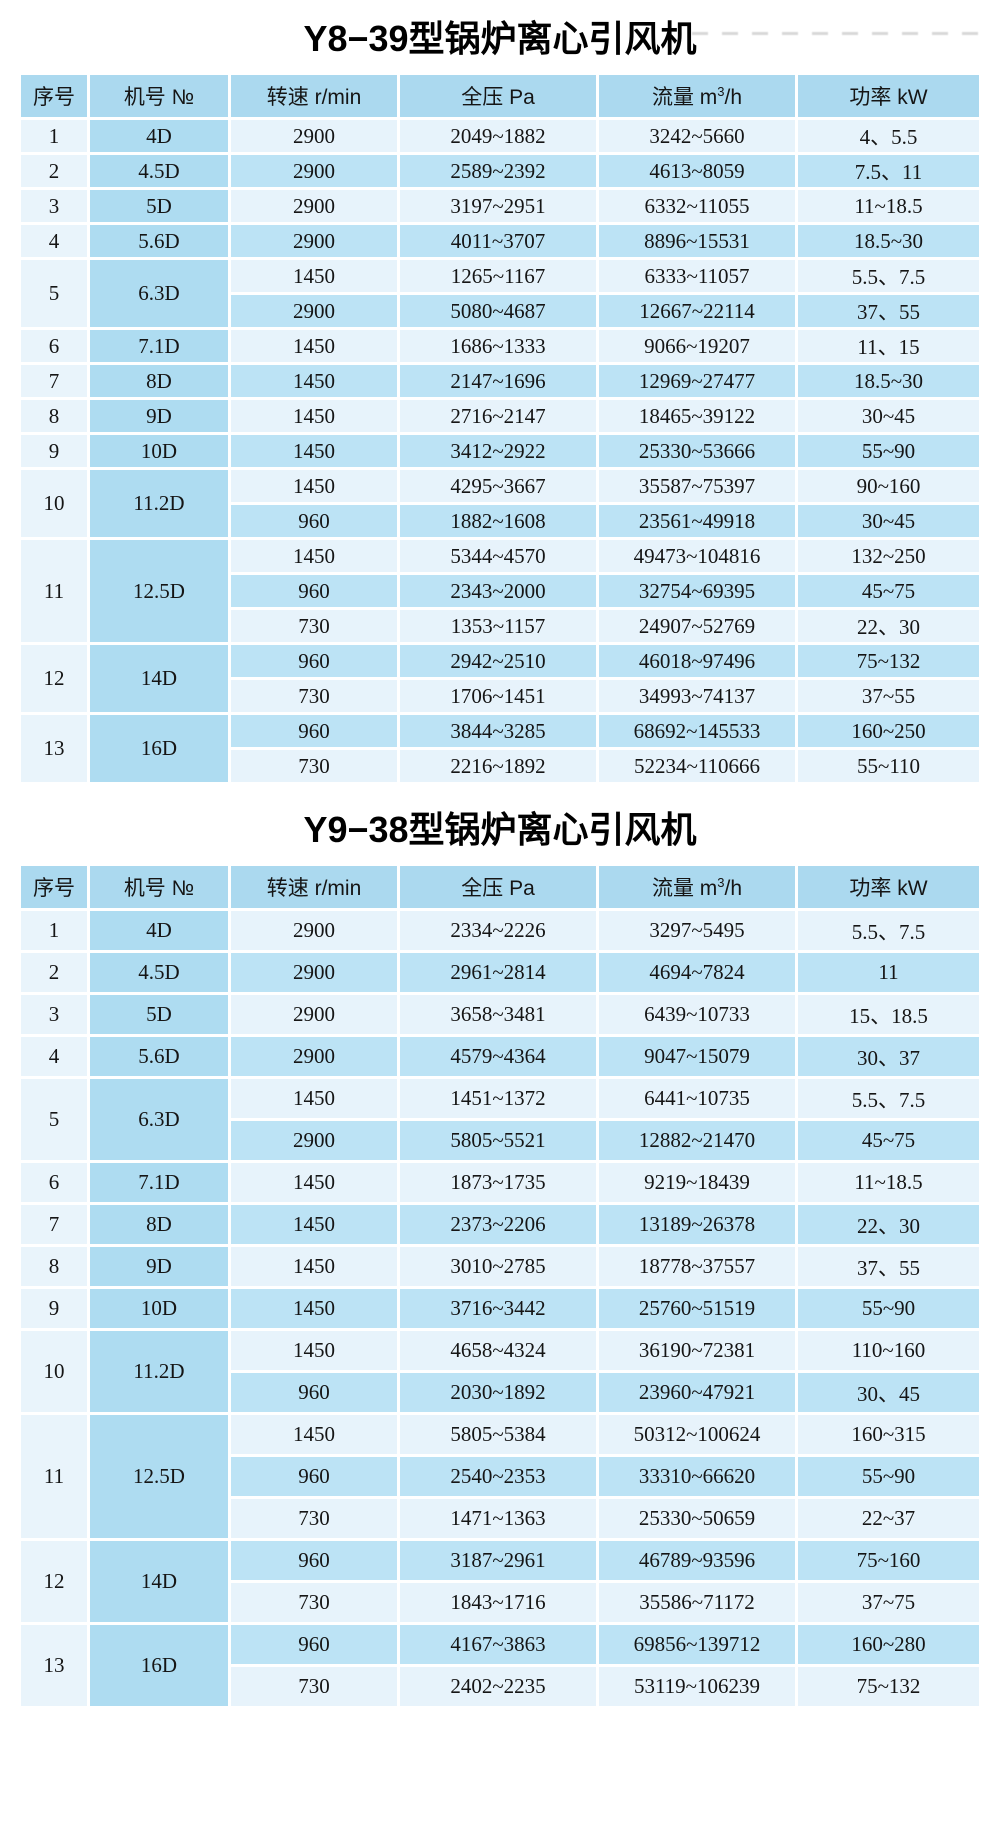  I want to click on seq-cell: 4, so click(54, 241).